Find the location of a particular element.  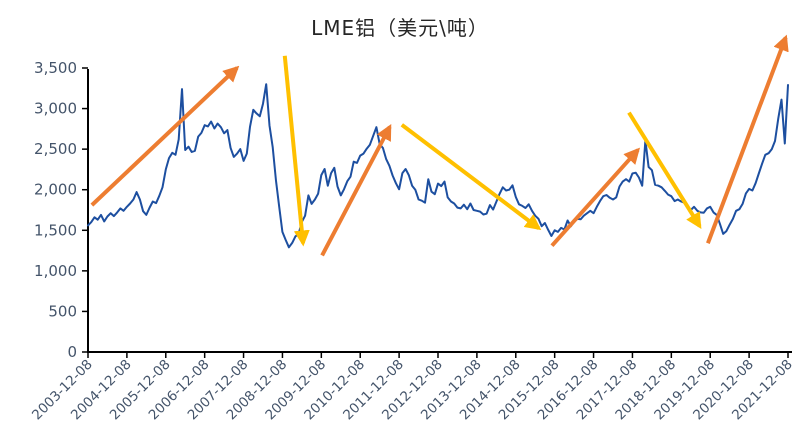

chart-title: LME铝（美元\吨） is located at coordinates (400, 28).